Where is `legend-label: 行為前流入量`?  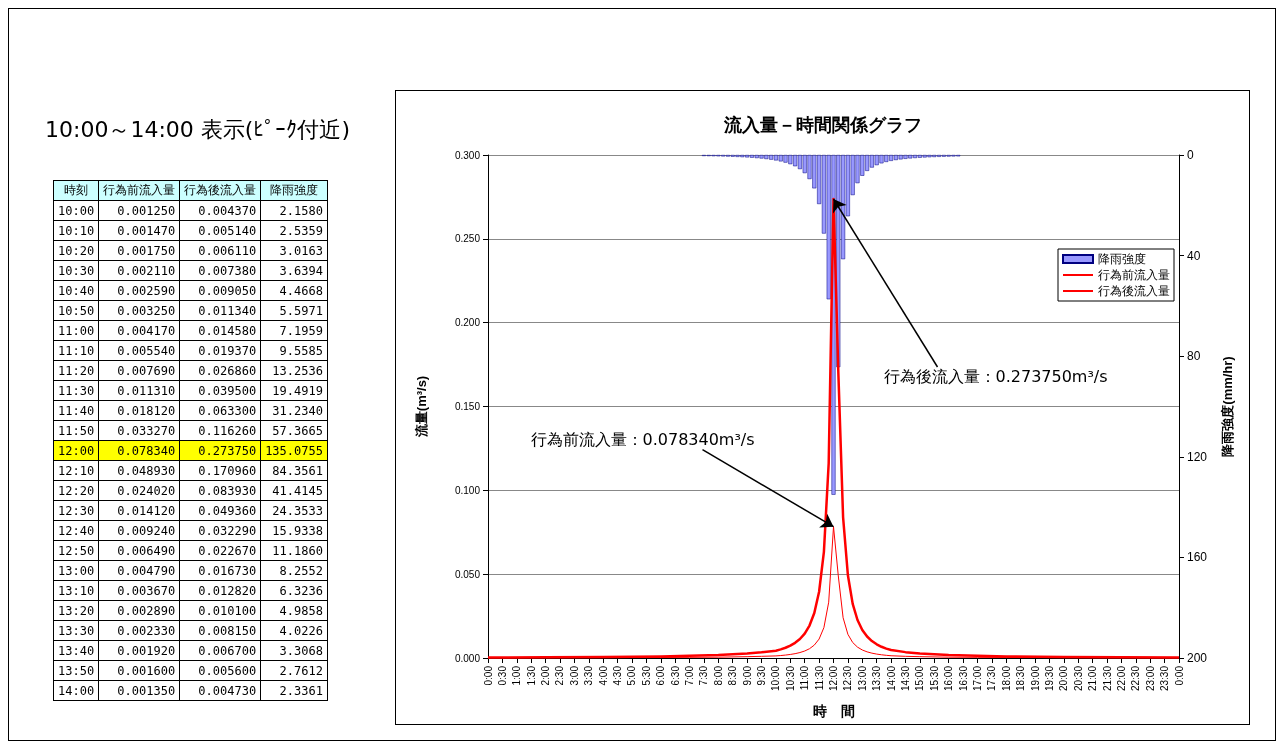 legend-label: 行為前流入量 is located at coordinates (1134, 275).